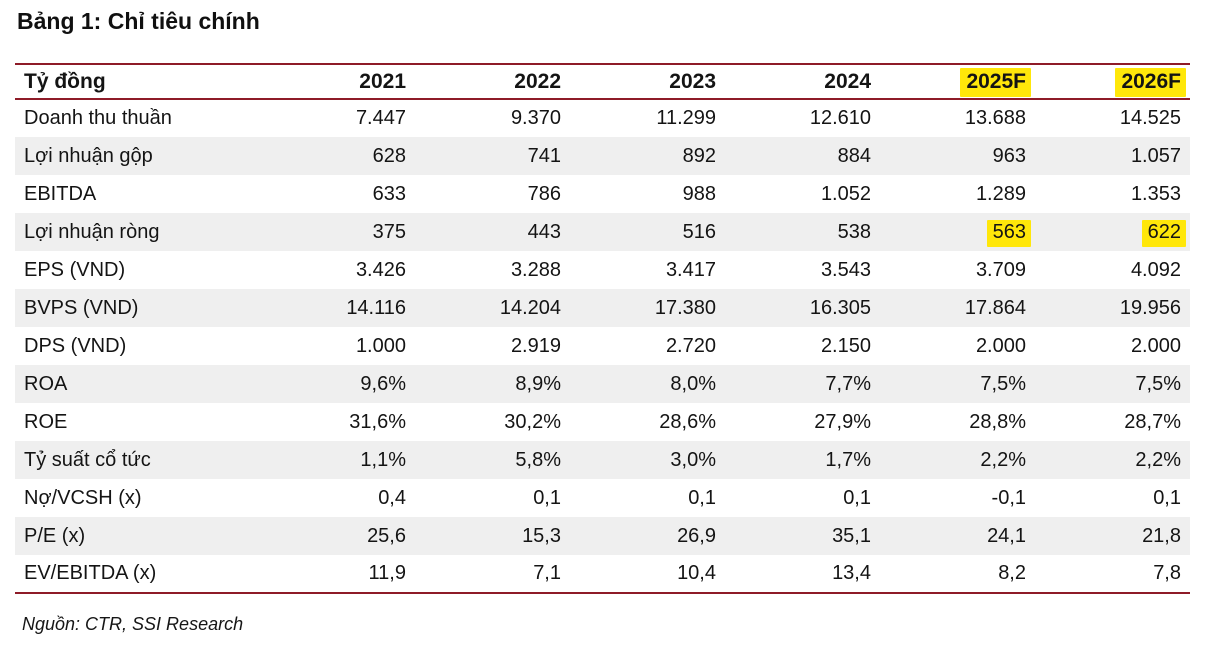 The width and height of the screenshot is (1217, 655). I want to click on value-cell: 16.305, so click(840, 307).